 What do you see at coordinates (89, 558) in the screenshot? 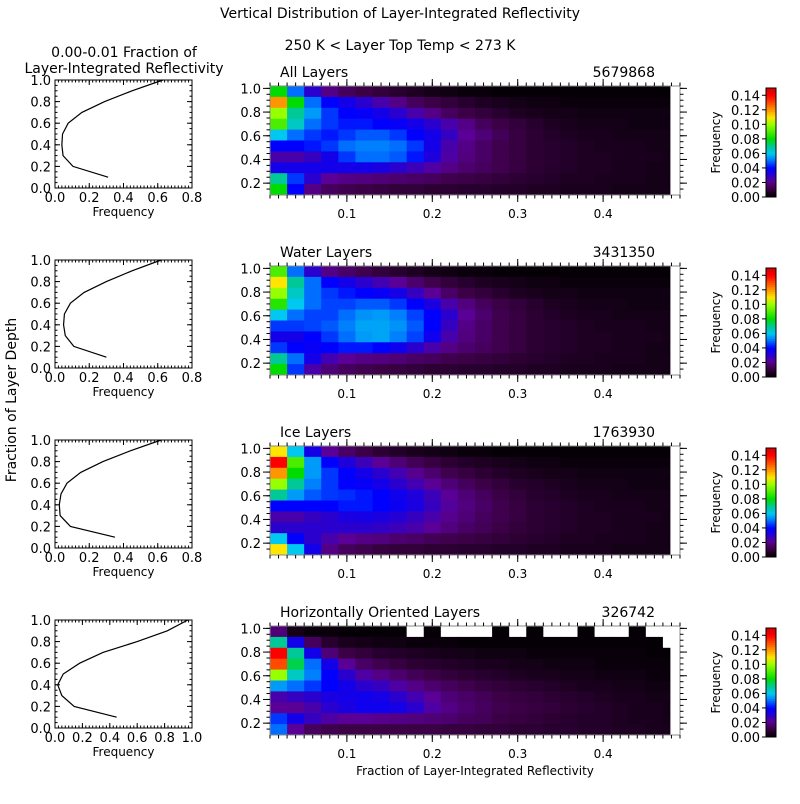
I see `profile-x-tick-label: 0.2` at bounding box center [89, 558].